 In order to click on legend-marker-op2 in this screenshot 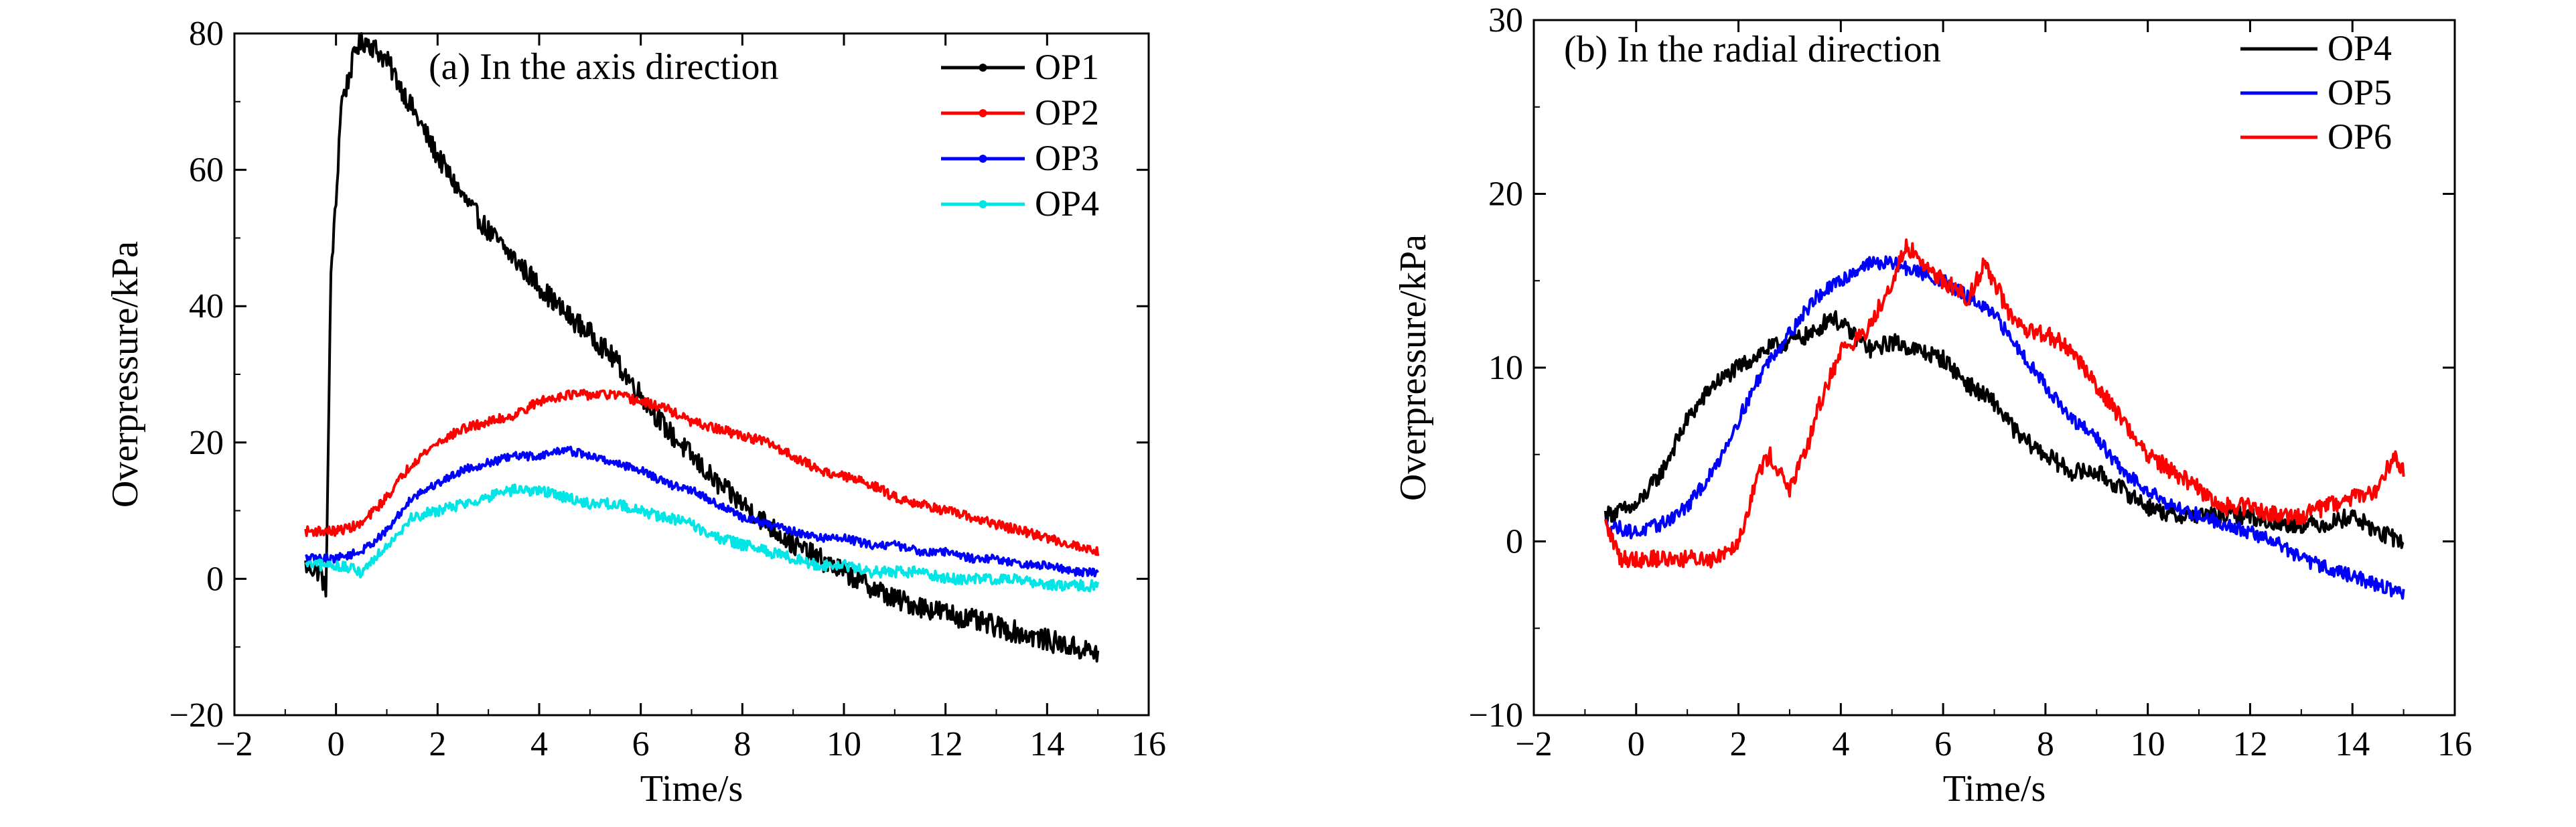, I will do `click(983, 113)`.